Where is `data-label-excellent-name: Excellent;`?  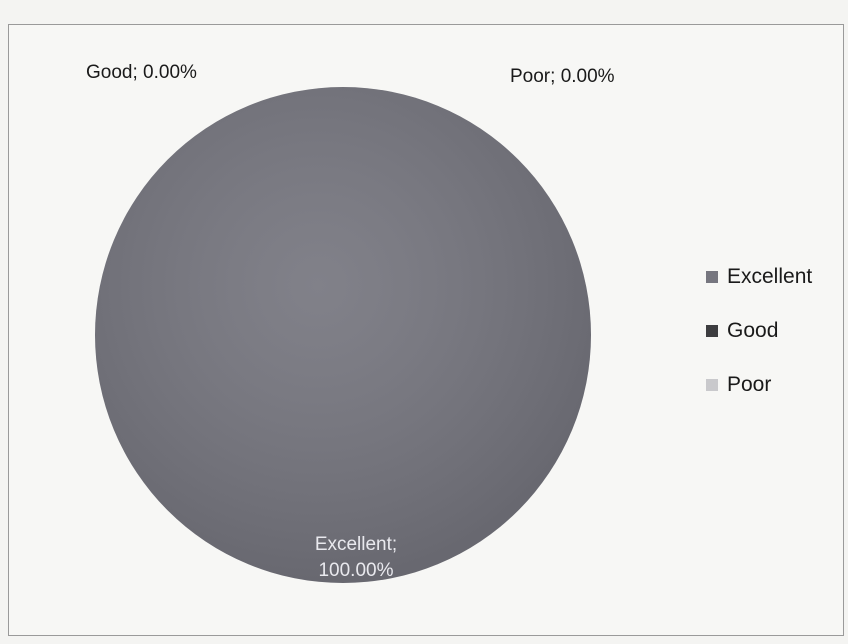
data-label-excellent-name: Excellent; is located at coordinates (356, 544).